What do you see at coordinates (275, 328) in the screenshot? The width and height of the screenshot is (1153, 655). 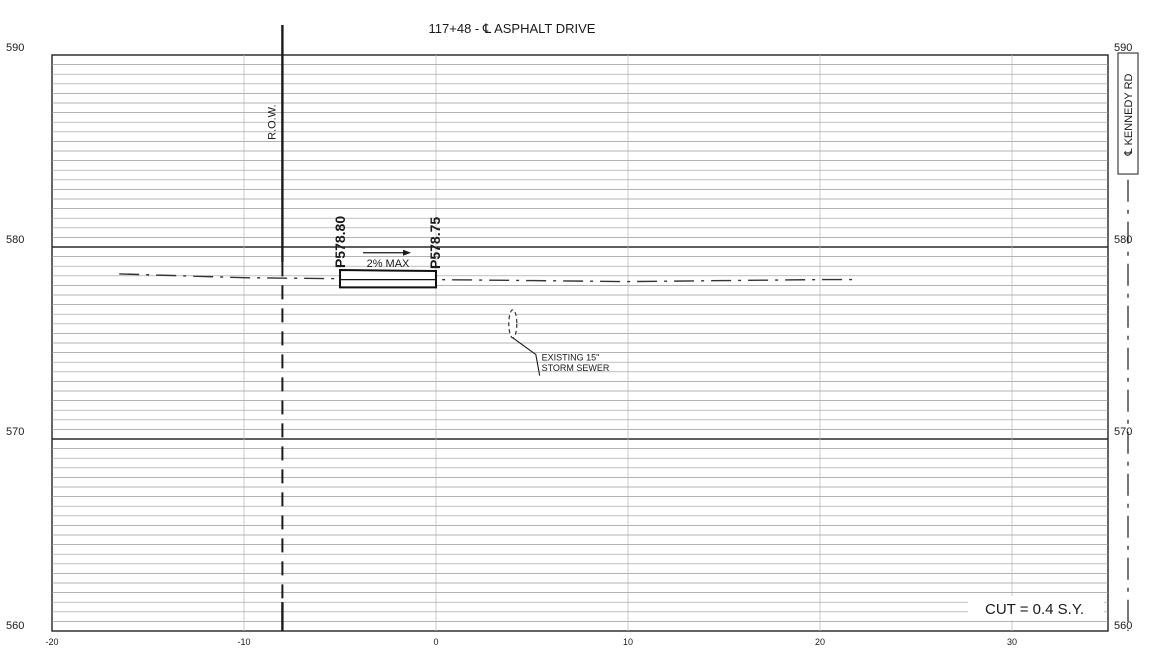 I see `row-line-group: R.O.W.` at bounding box center [275, 328].